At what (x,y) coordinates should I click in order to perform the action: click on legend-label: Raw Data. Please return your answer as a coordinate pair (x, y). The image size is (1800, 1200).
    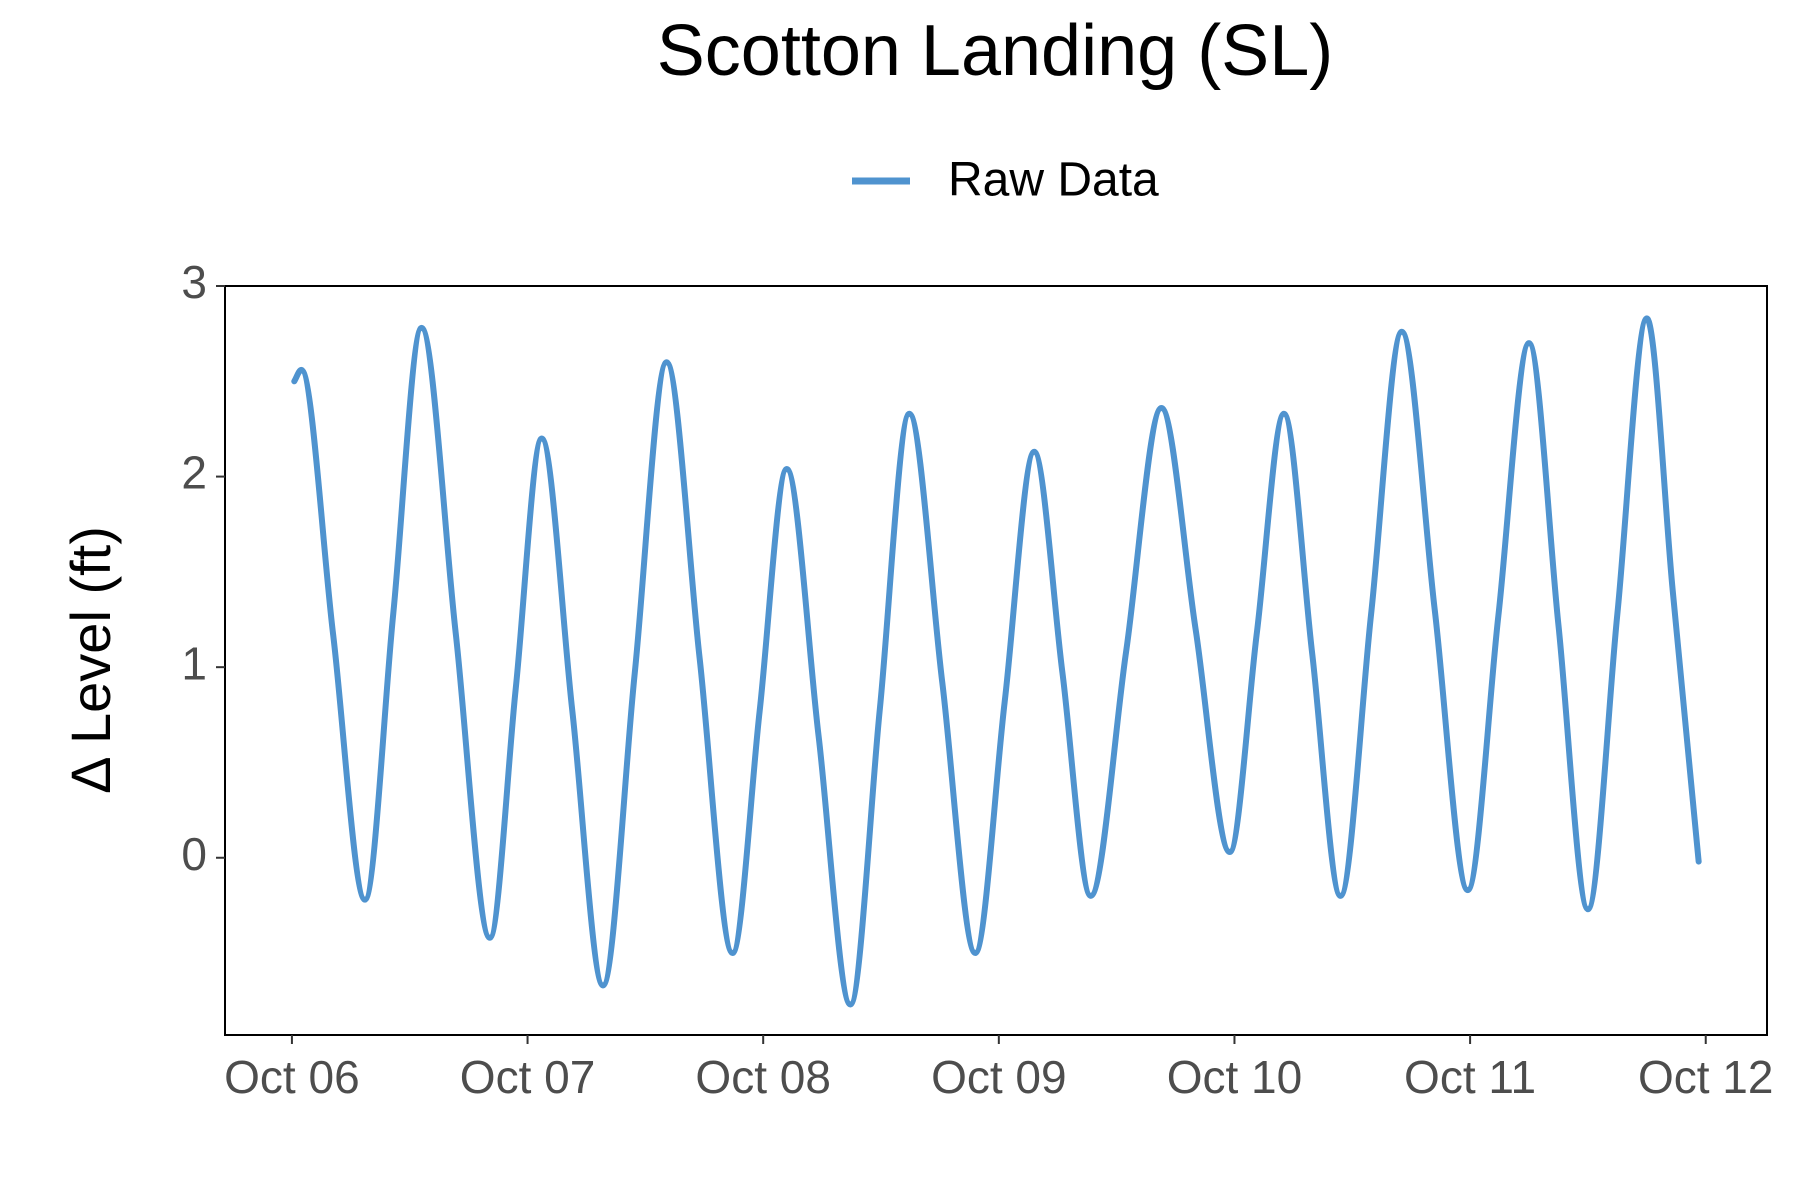
    Looking at the image, I should click on (1053, 180).